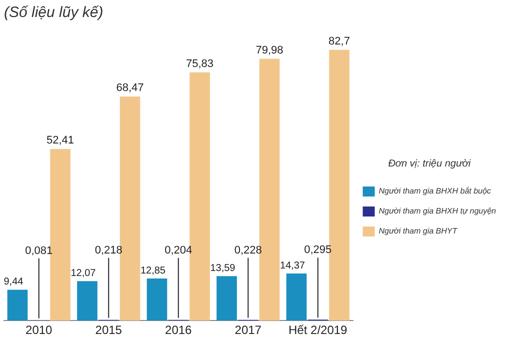 This screenshot has width=510, height=343. I want to click on data-label: 0,204, so click(178, 250).